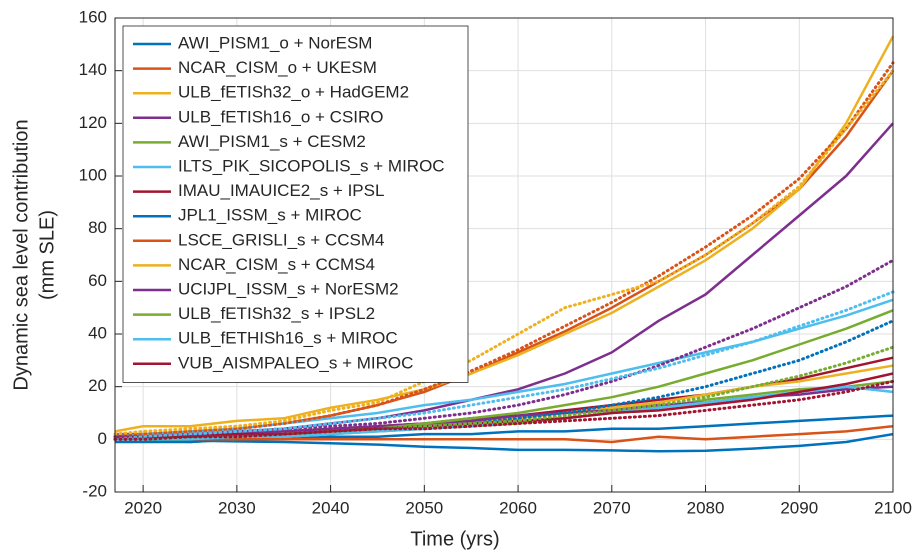 This screenshot has height=560, width=922. I want to click on legend-label: ILTS_PIK_SICOPOLIS_s + MIROC, so click(311, 165).